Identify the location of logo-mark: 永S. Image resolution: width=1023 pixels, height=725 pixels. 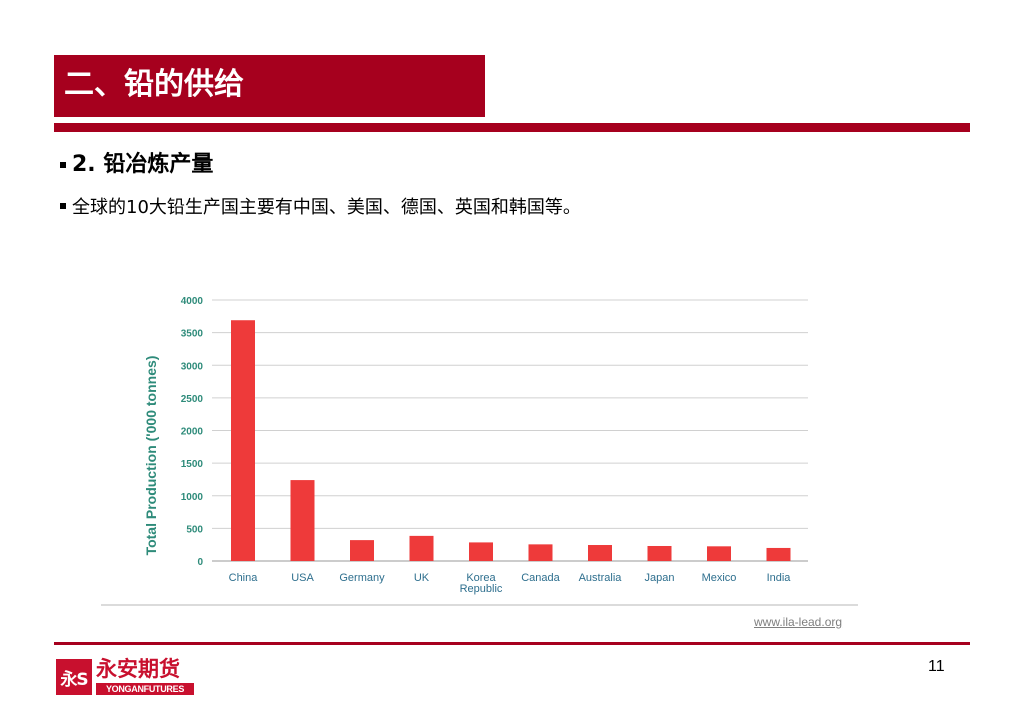
(74, 677).